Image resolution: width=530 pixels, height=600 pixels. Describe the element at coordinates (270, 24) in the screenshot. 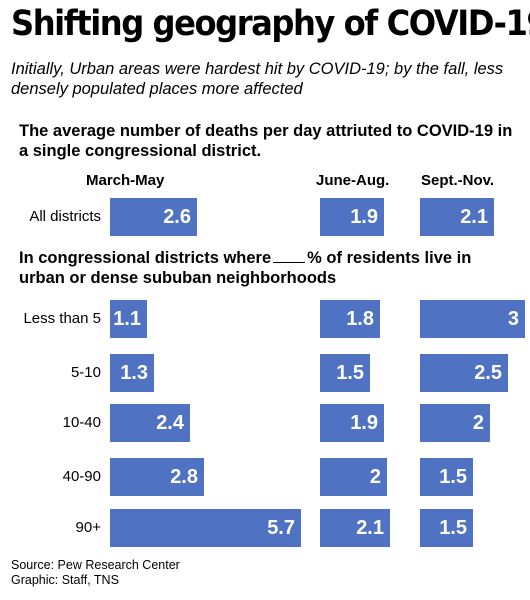

I see `chart-title: Shifting geography of COVID-19` at that location.